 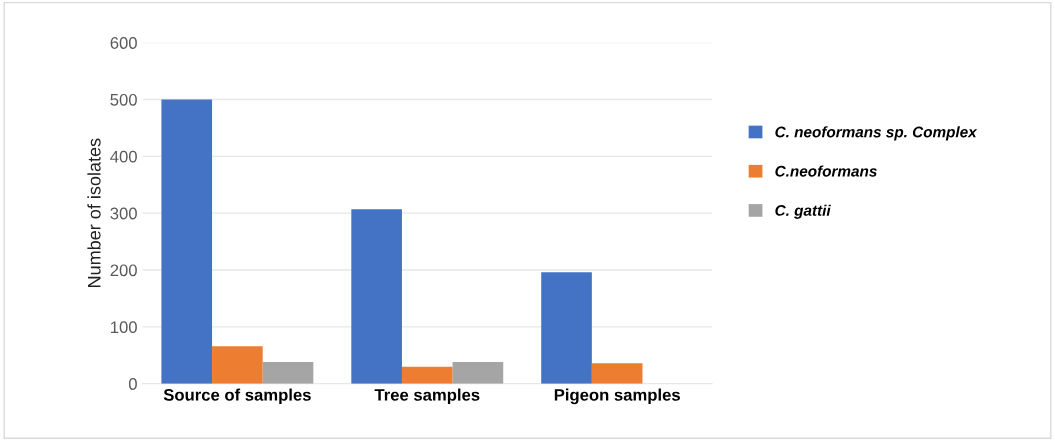 What do you see at coordinates (876, 133) in the screenshot?
I see `legend-label: C. neoformans sp. Complex` at bounding box center [876, 133].